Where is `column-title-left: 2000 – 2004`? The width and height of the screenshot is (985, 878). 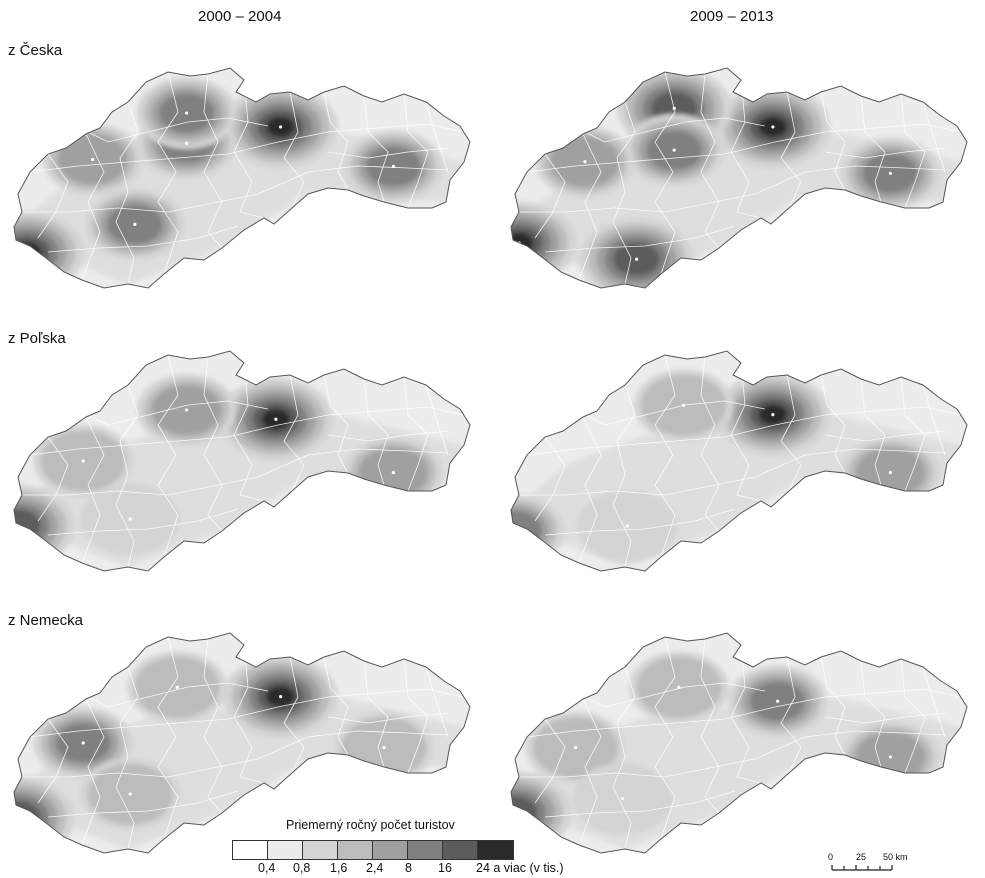
column-title-left: 2000 – 2004 is located at coordinates (240, 16).